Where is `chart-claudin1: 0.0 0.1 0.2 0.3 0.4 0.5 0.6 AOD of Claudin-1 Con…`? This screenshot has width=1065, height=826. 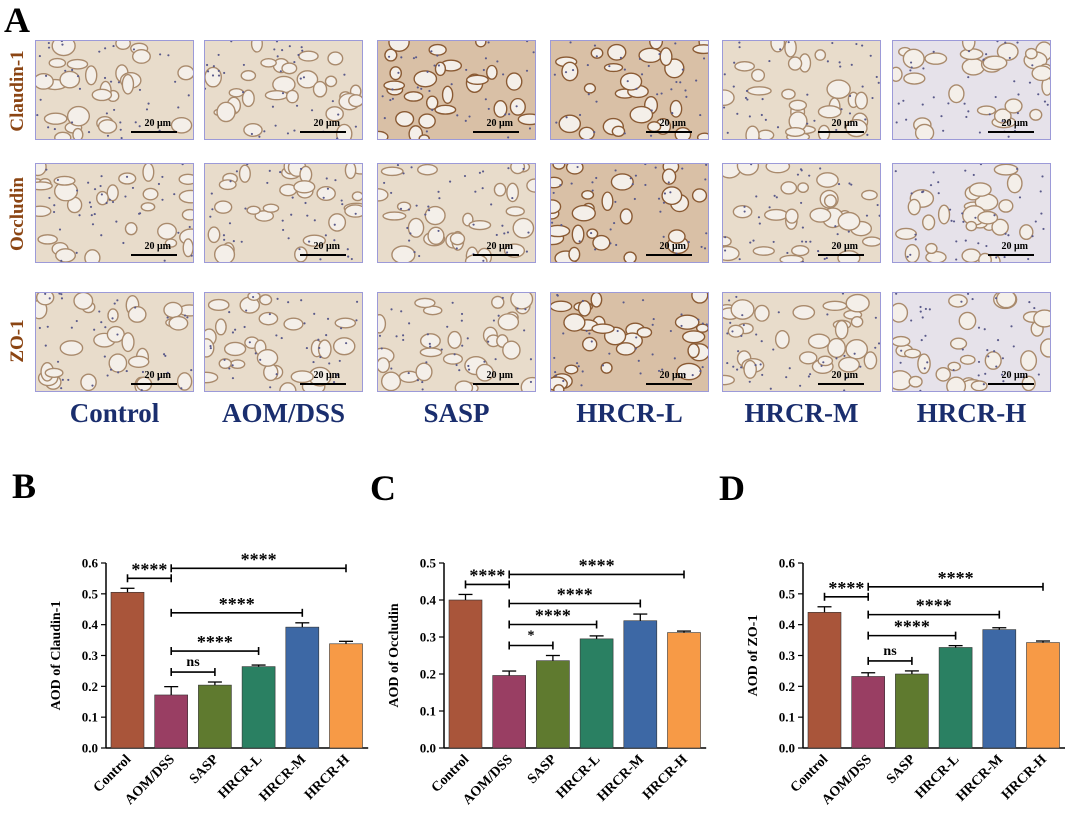
chart-claudin1: 0.0 0.1 0.2 0.3 0.4 0.5 0.6 AOD of Claudin-1 Con… is located at coordinates (209, 678).